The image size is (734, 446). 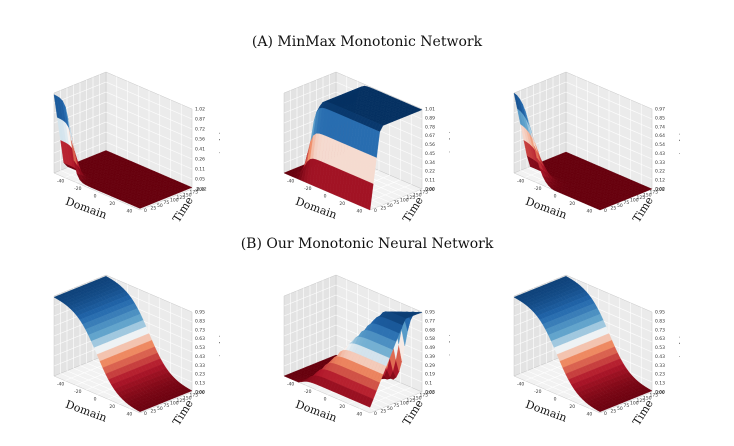 I want to click on z-tick-label: 0.19, so click(x=430, y=375).